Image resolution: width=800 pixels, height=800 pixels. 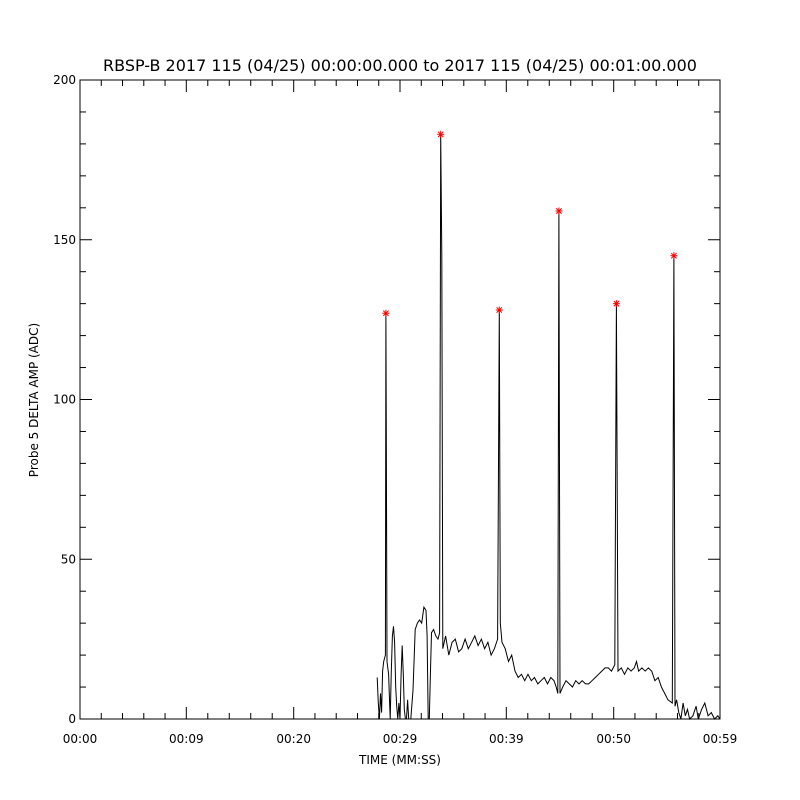 What do you see at coordinates (64, 80) in the screenshot?
I see `y-tick-label: 200` at bounding box center [64, 80].